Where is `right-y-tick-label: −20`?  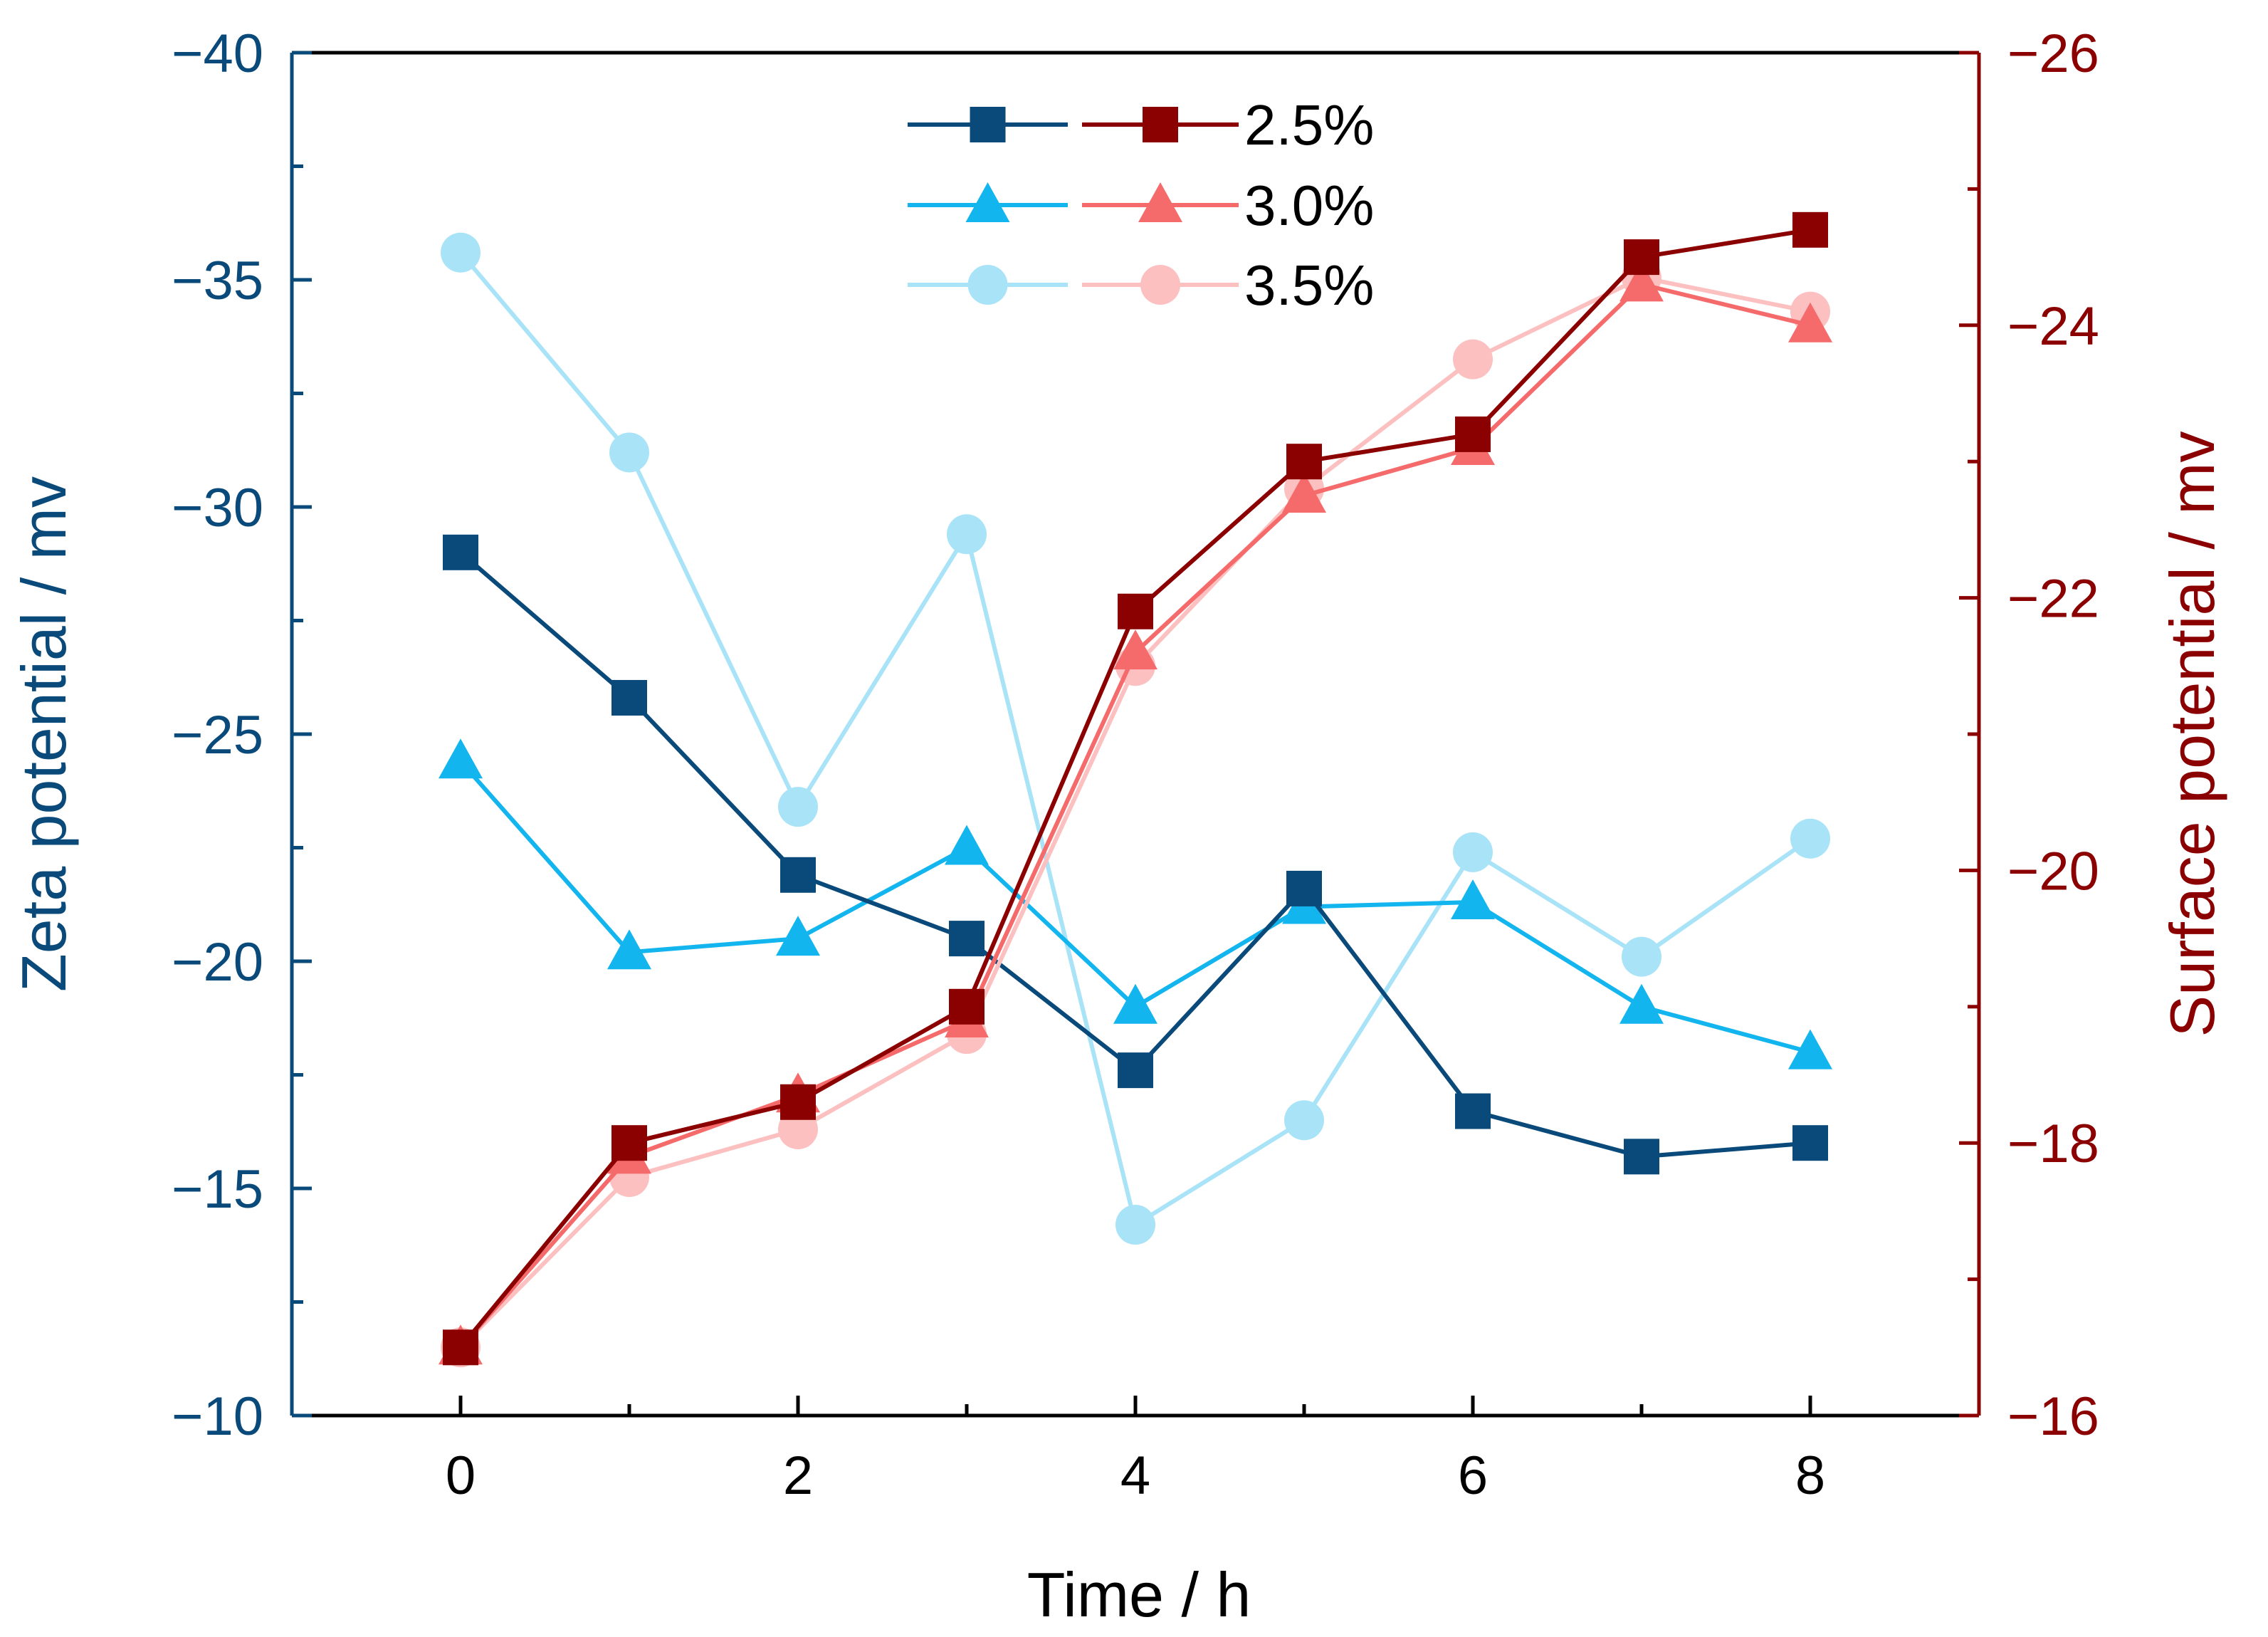
right-y-tick-label: −20 is located at coordinates (2053, 871).